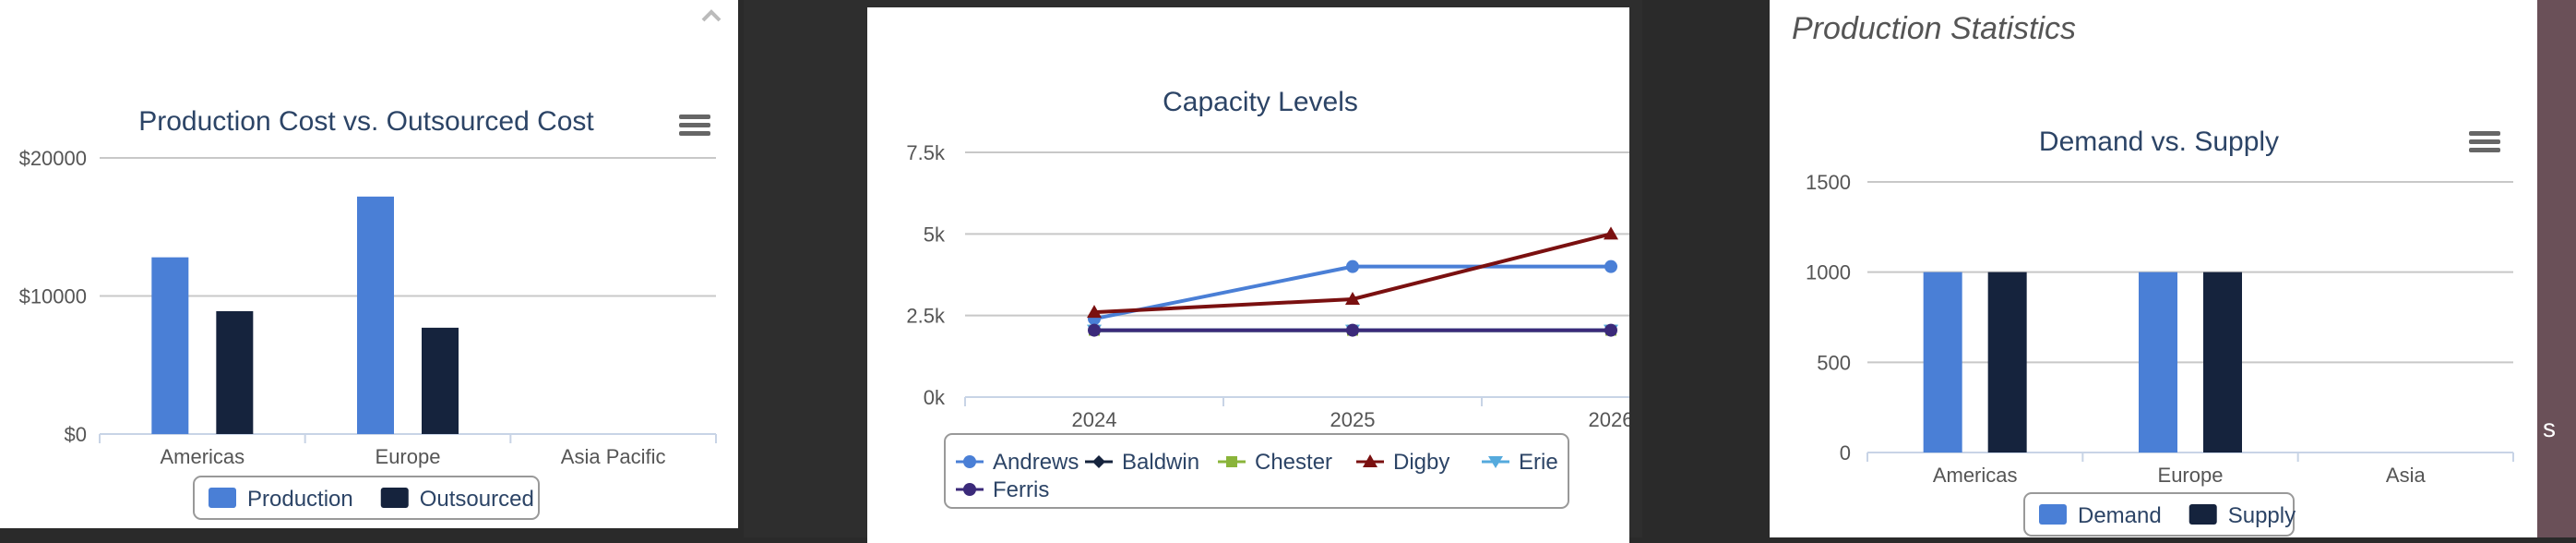  I want to click on y-tick-label: 1500, so click(1829, 182).